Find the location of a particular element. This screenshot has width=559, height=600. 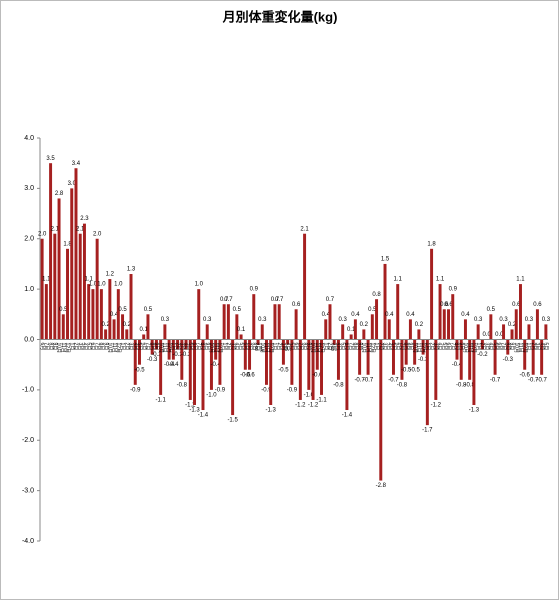

data-label: 1.2 is located at coordinates (110, 275).